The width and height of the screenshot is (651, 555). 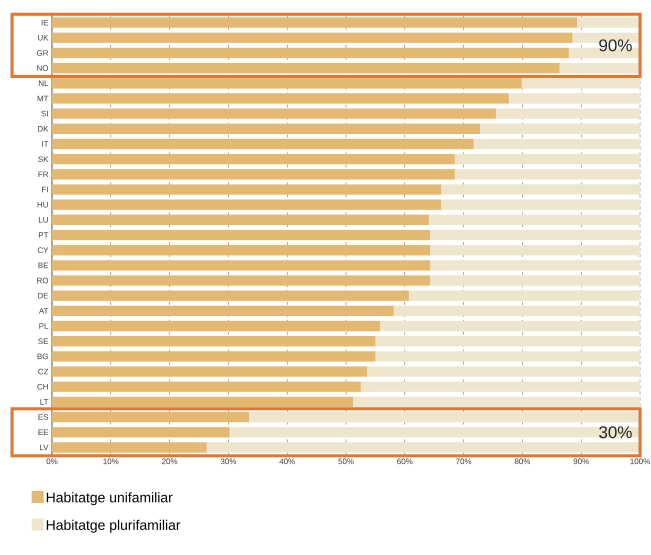 I want to click on annotation: 30%, so click(x=615, y=432).